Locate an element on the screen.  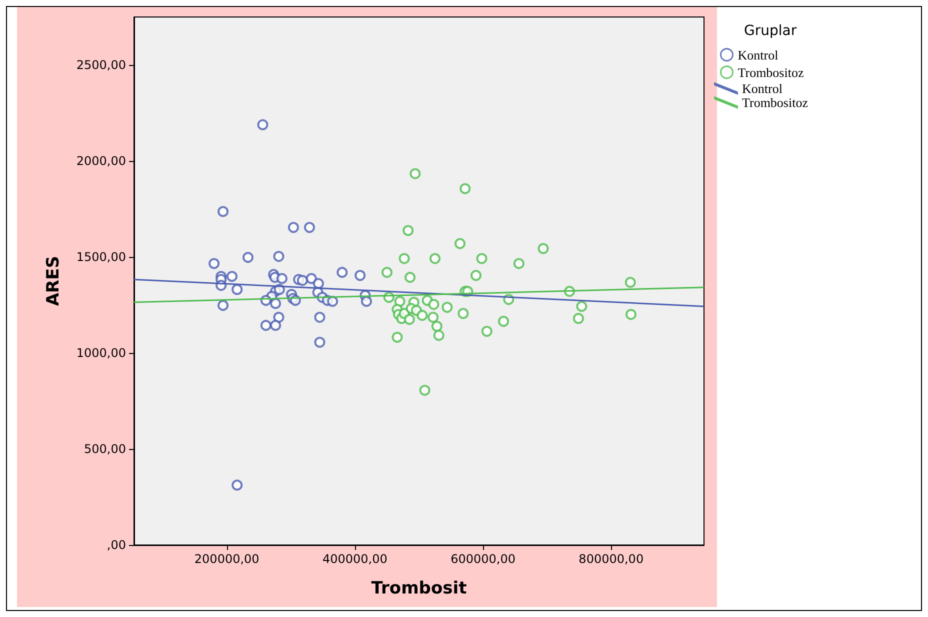
x-tick-label: 600000,00 is located at coordinates (483, 559).